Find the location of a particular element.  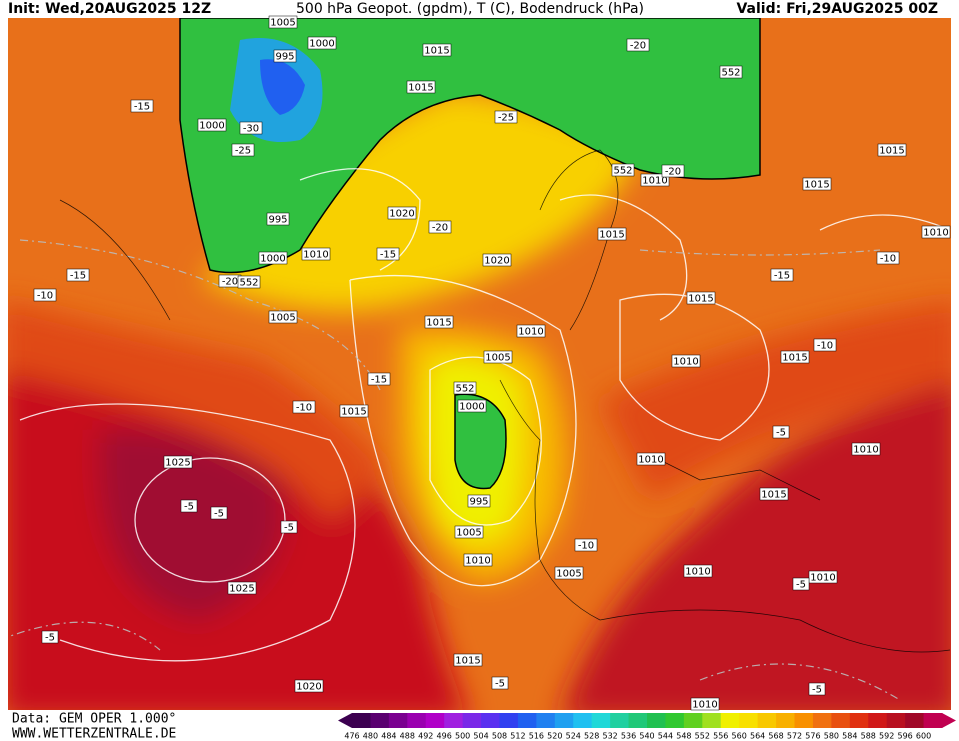

colorbar-label: 560 is located at coordinates (739, 736).